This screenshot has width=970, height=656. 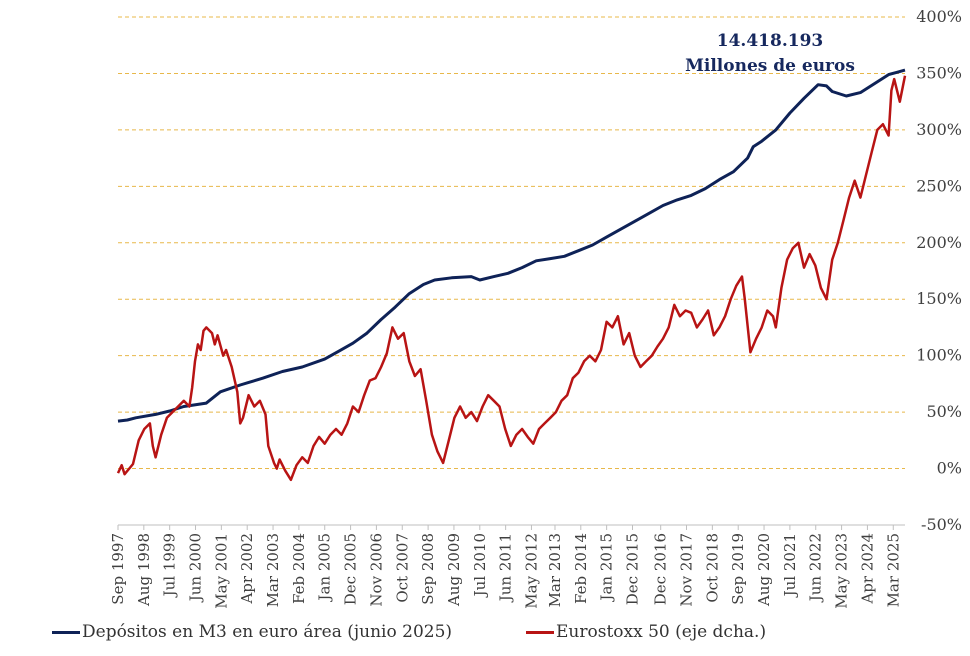 I want to click on x-tick-label: Jun 2000, so click(x=196, y=568).